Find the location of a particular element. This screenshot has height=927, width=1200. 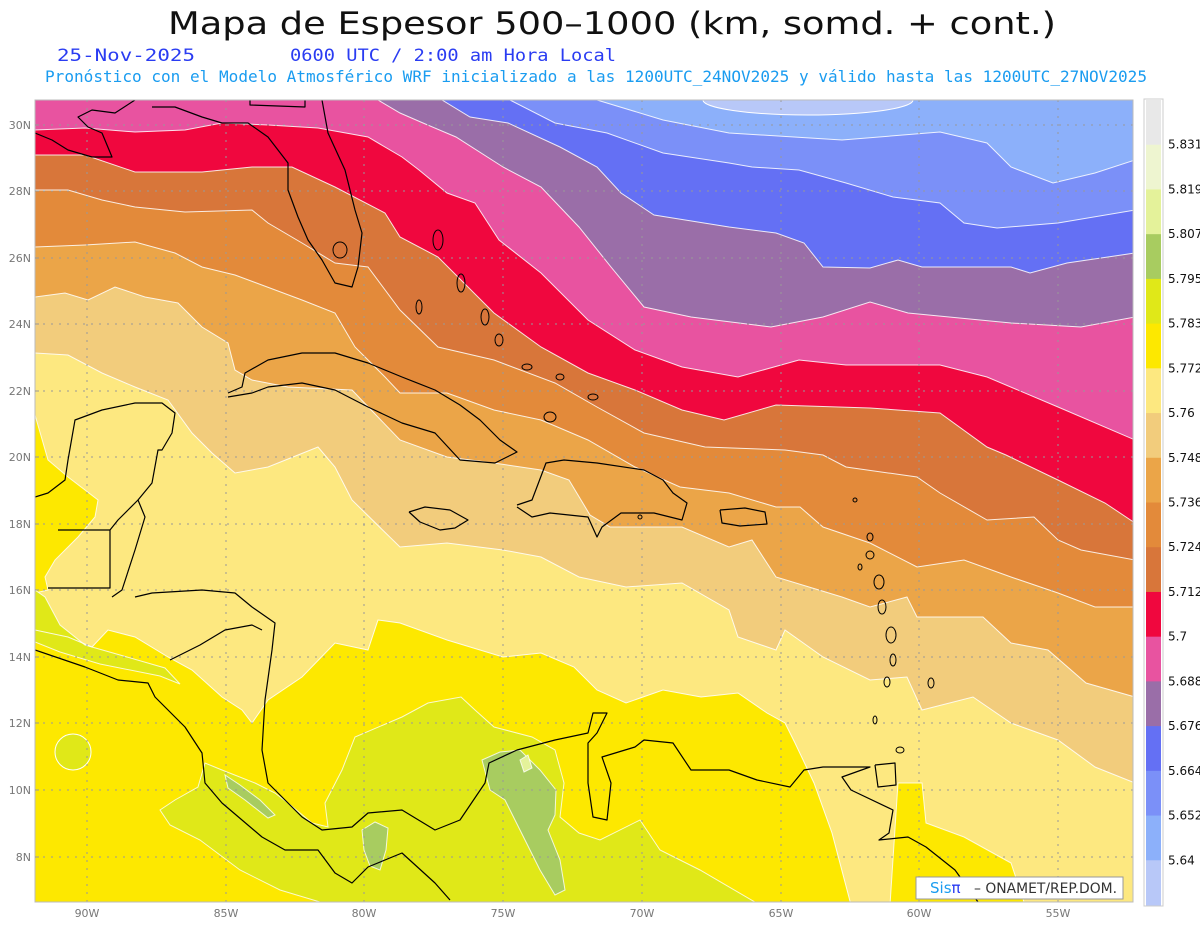

colorbar-label: 5.807 is located at coordinates (1184, 234).